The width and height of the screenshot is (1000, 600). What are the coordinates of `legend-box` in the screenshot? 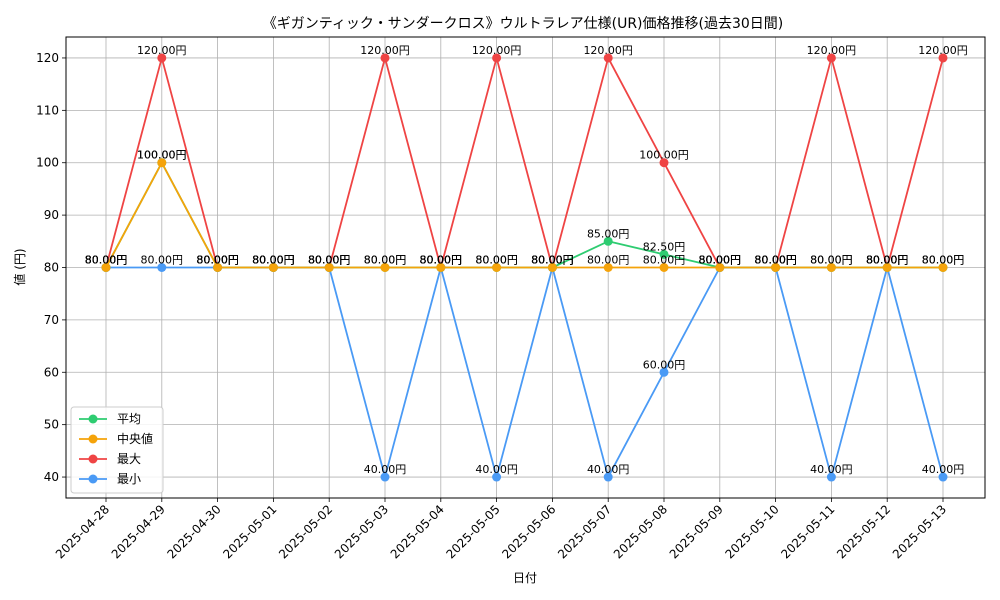 It's located at (117, 450).